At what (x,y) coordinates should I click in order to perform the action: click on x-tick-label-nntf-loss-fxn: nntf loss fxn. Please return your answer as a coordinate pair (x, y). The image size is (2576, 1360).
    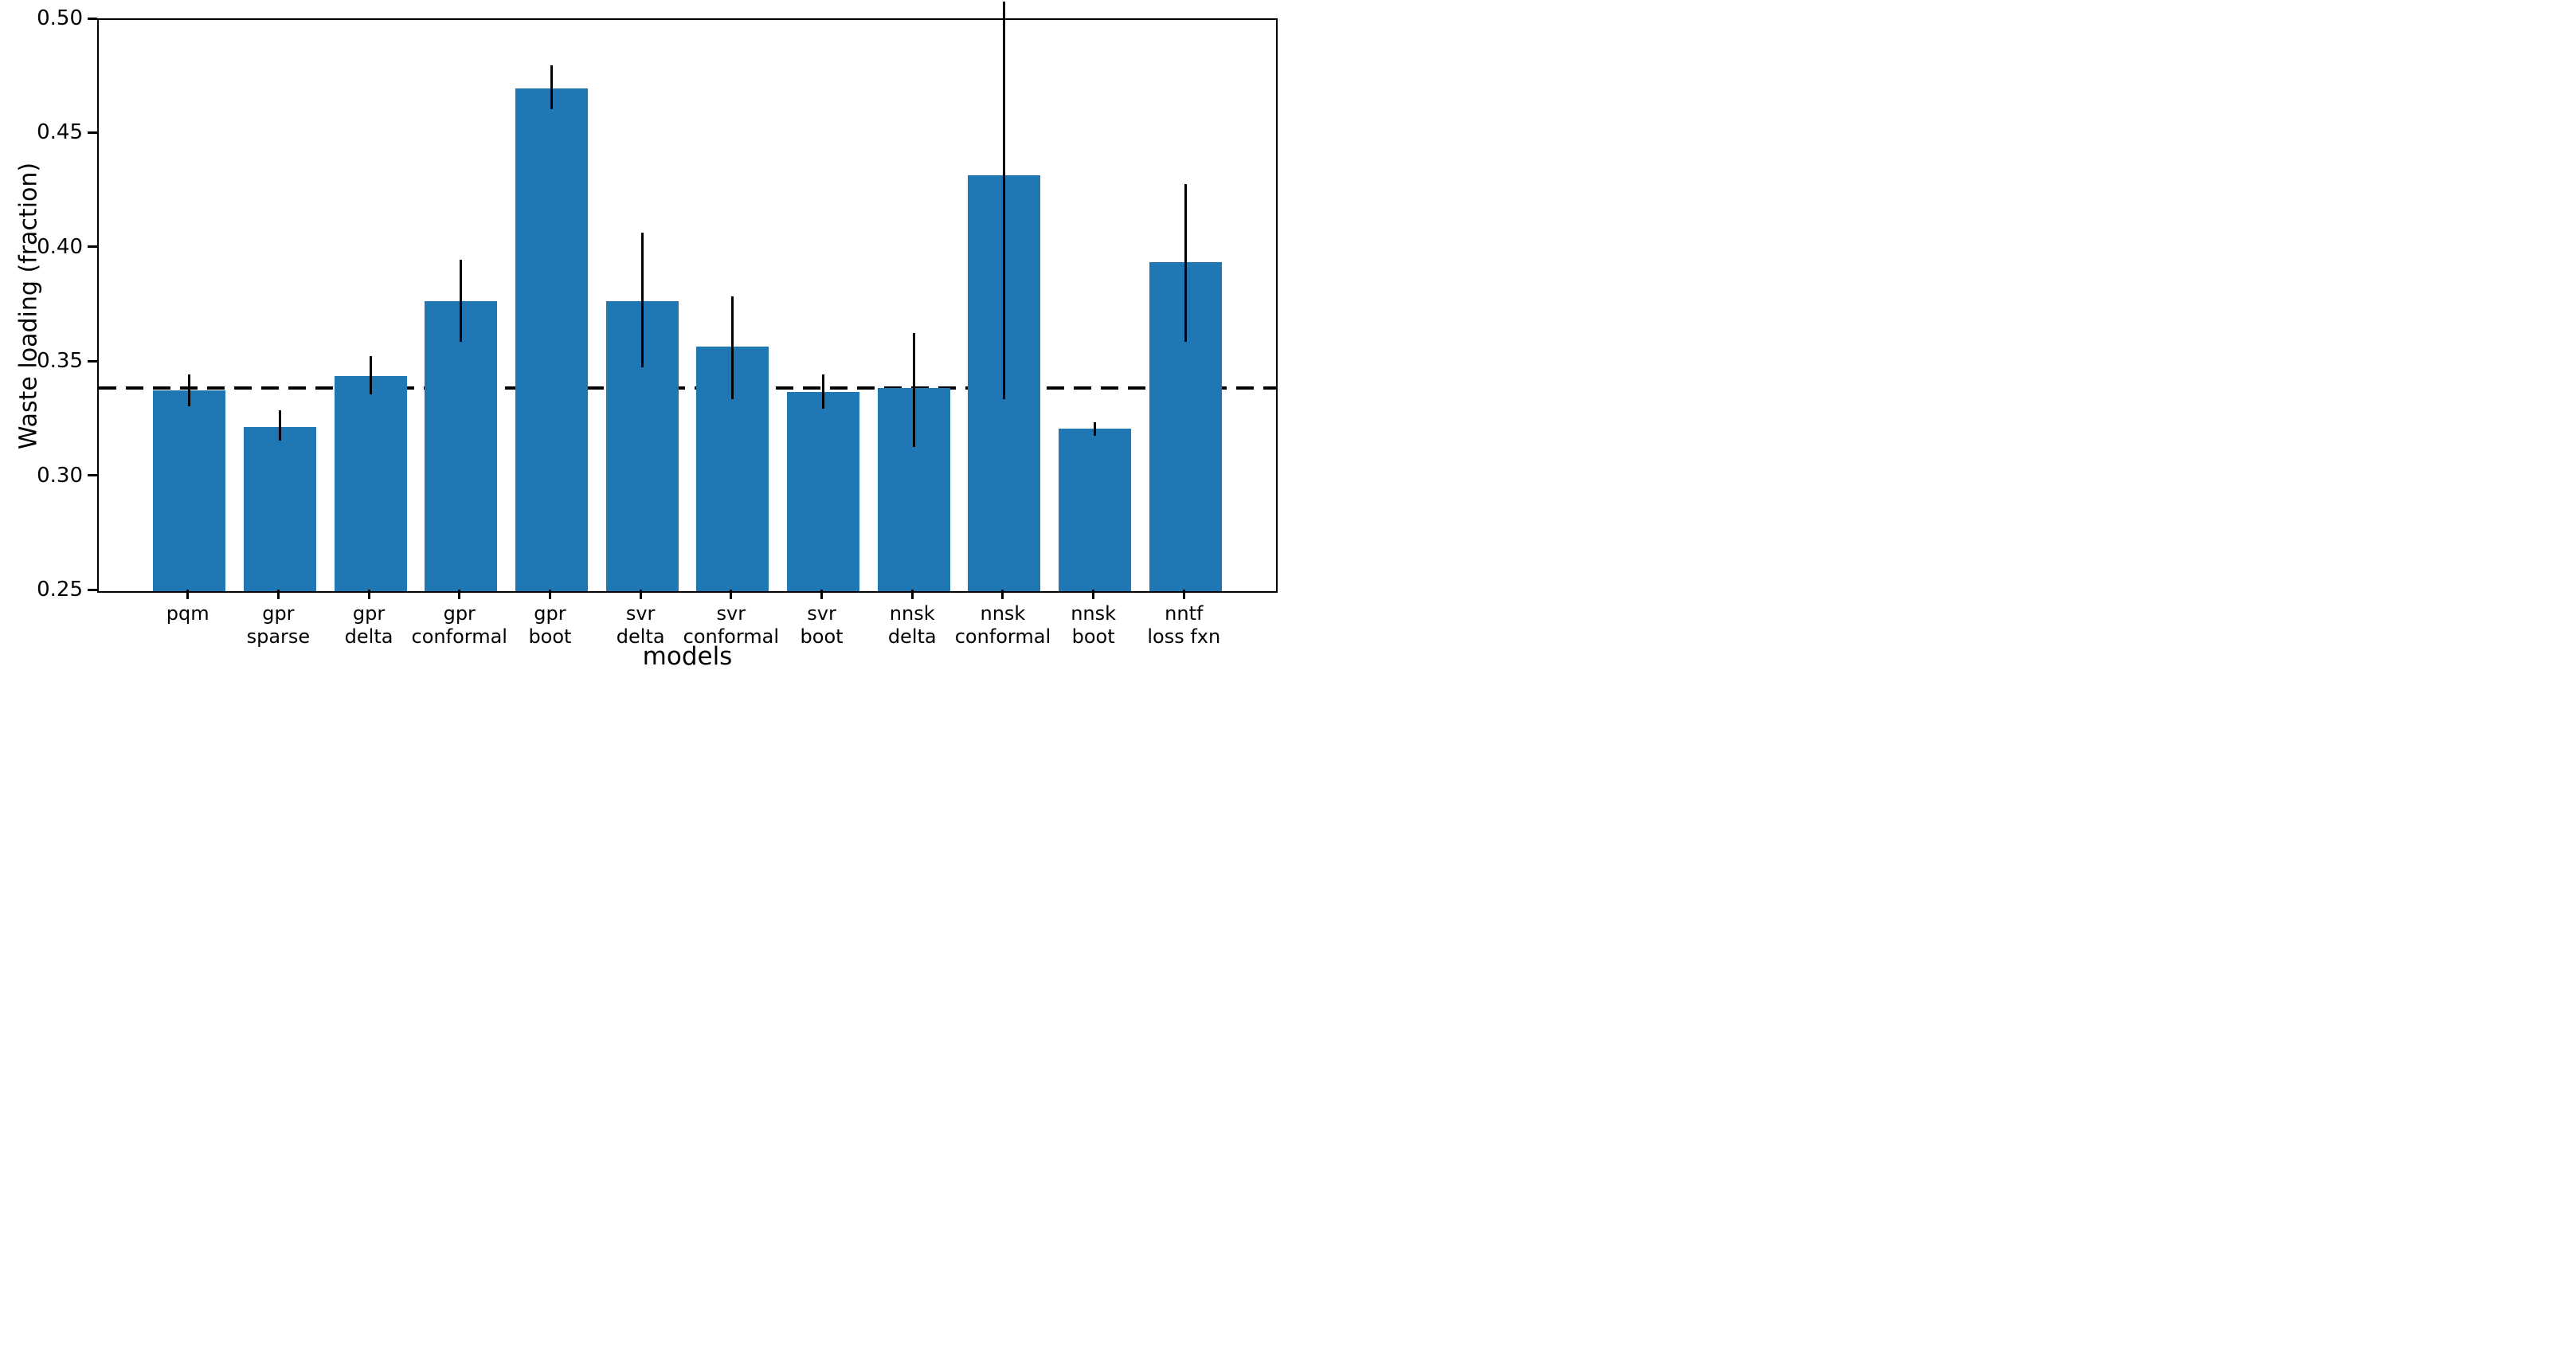
    Looking at the image, I should click on (1183, 625).